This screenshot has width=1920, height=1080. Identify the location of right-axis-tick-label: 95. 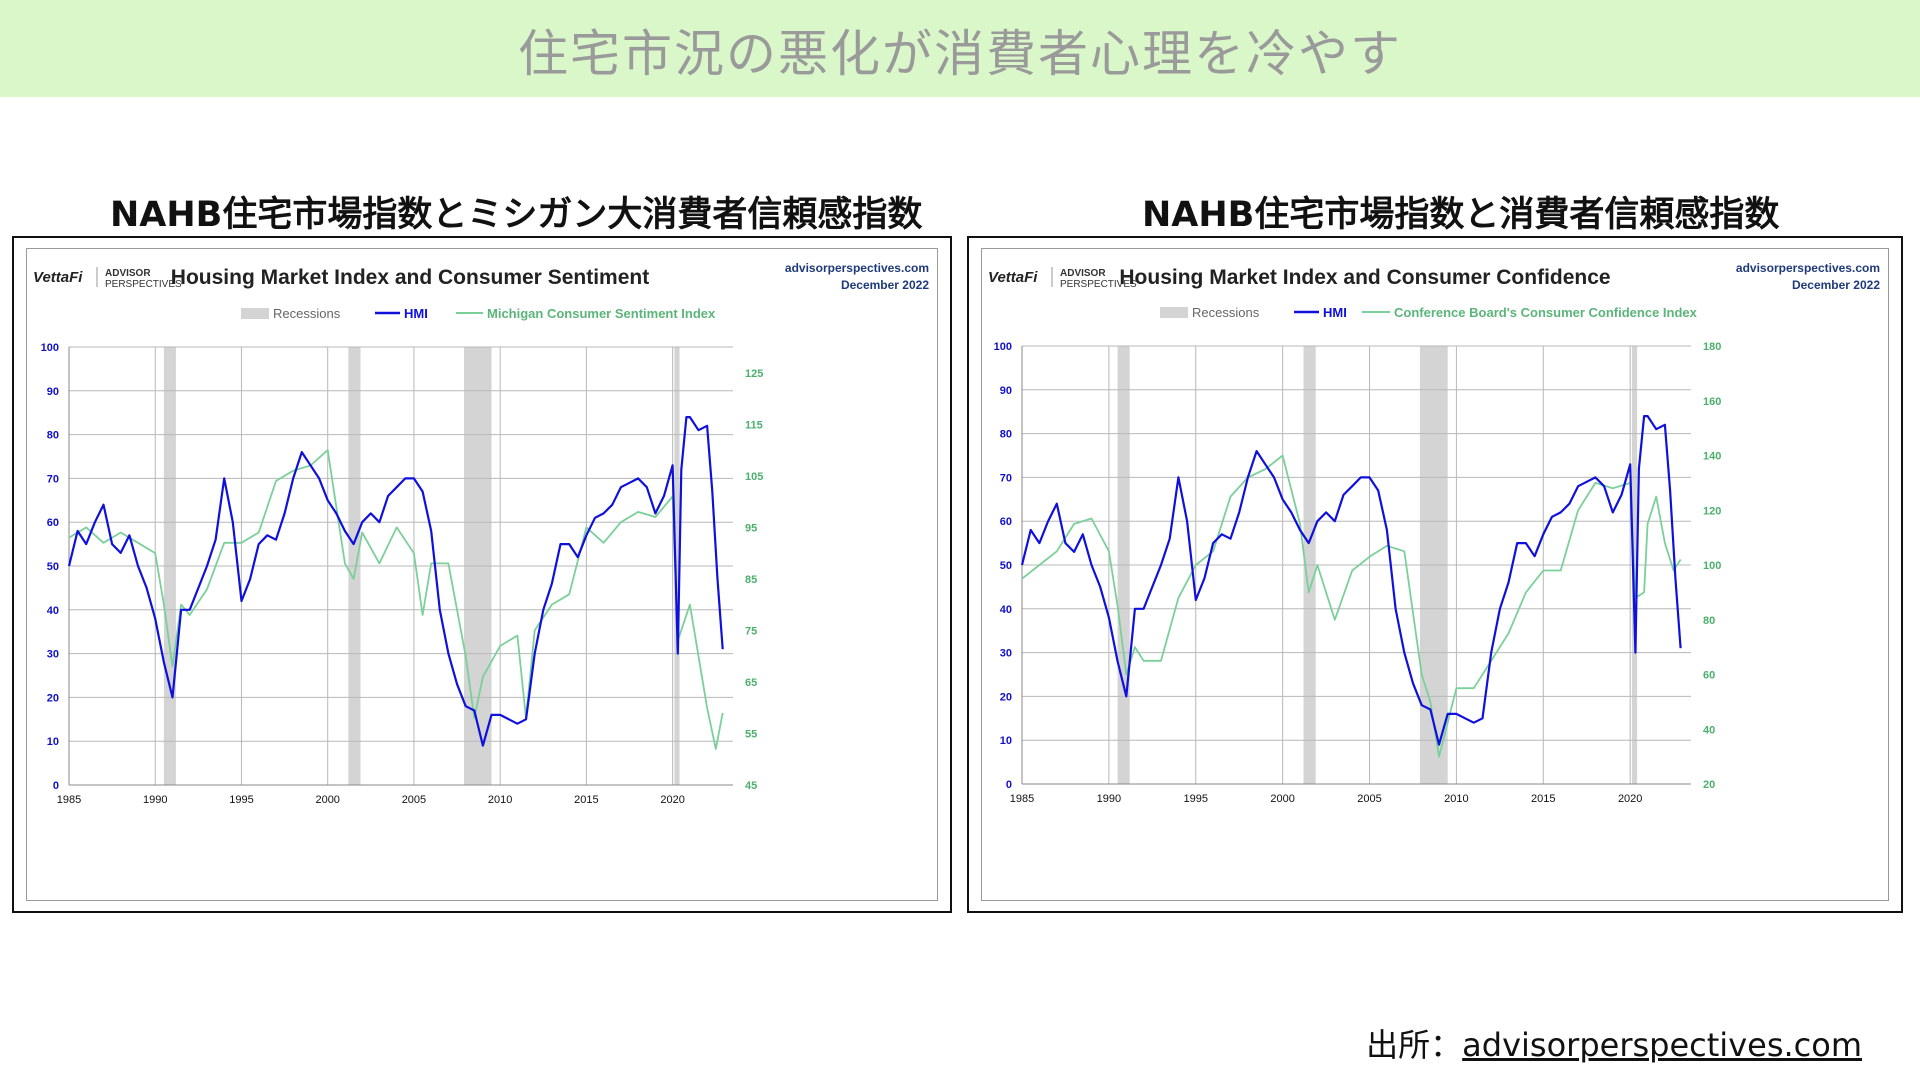
(751, 528).